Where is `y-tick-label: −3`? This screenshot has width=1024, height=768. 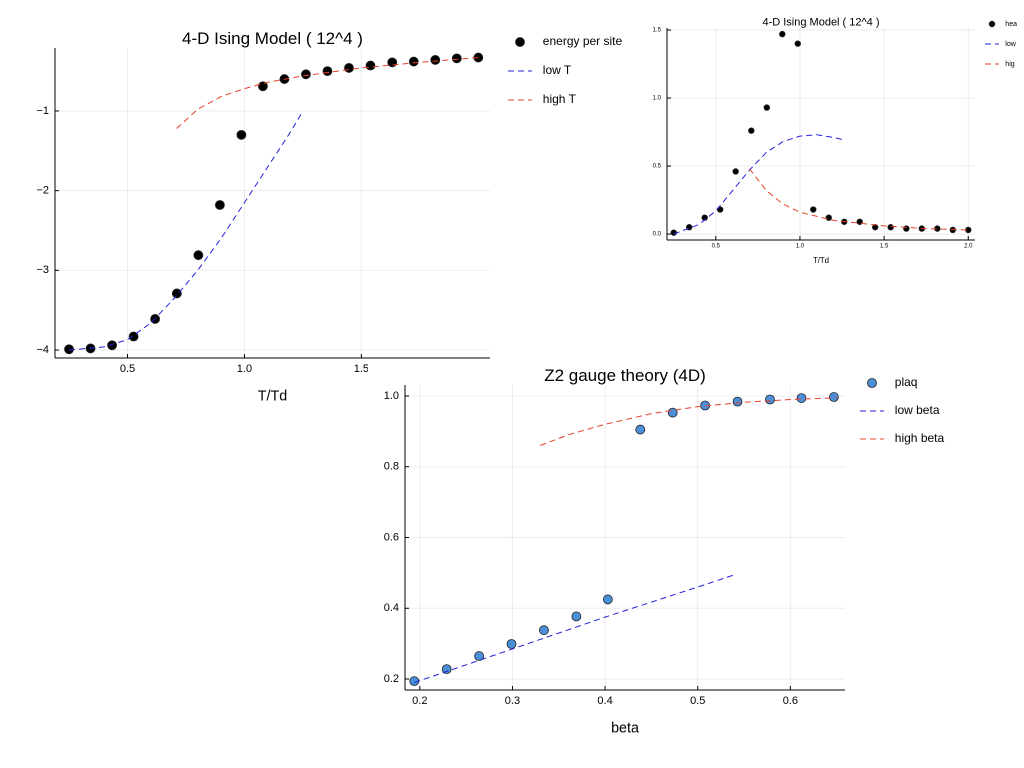
y-tick-label: −3 is located at coordinates (42, 270).